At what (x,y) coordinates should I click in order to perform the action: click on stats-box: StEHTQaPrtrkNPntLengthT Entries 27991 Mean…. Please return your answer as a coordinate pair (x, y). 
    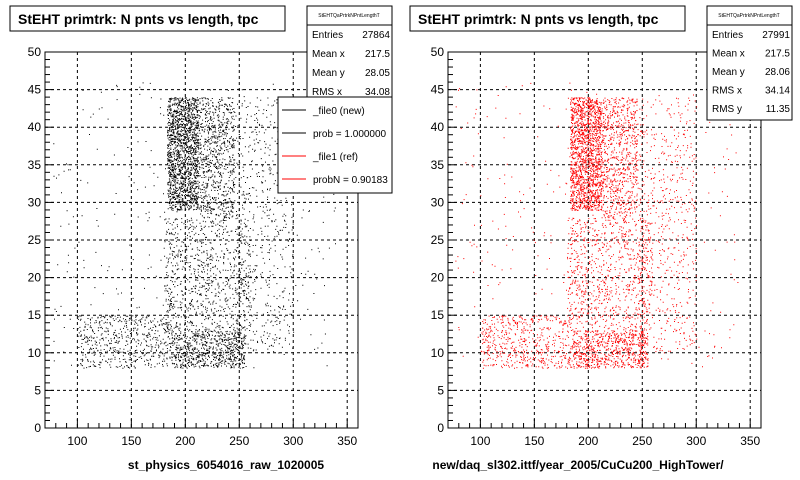
    Looking at the image, I should click on (749, 63).